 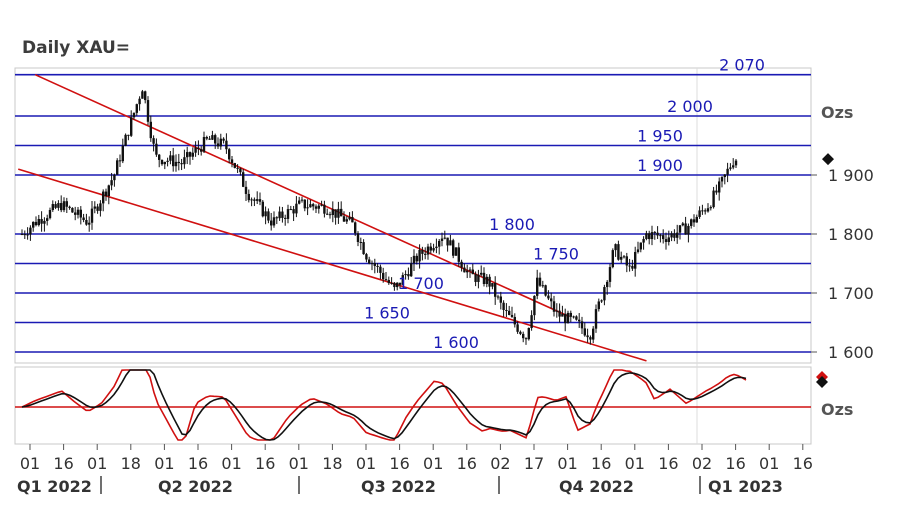 What do you see at coordinates (76, 48) in the screenshot?
I see `chart-title: Daily XAU=` at bounding box center [76, 48].